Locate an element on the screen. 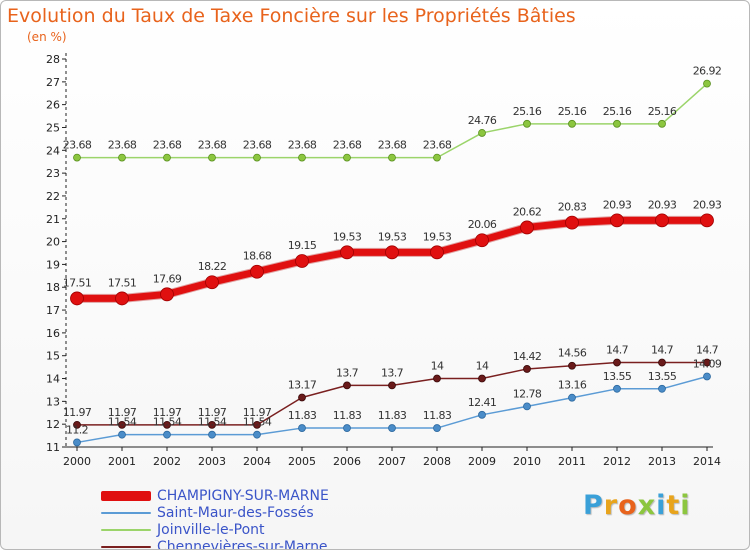  data-label: 13.17 is located at coordinates (302, 384).